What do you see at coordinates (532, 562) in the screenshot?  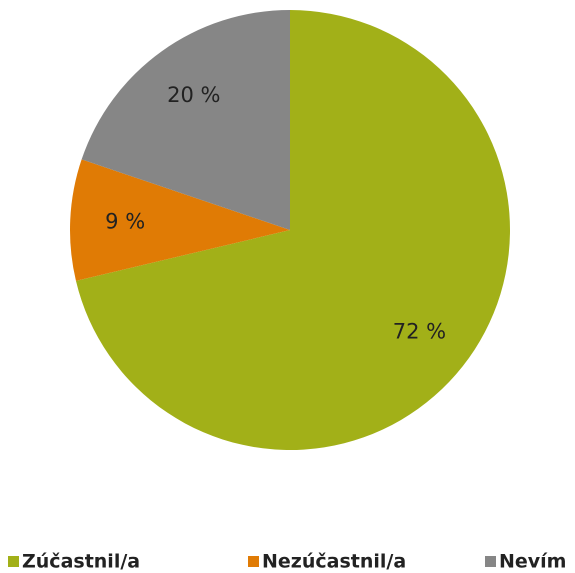 I see `legend-label: Nevím` at bounding box center [532, 562].